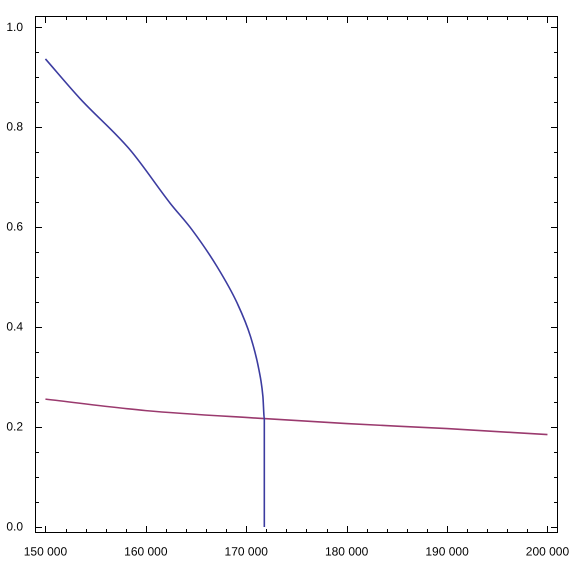  What do you see at coordinates (15, 526) in the screenshot?
I see `y-tick-label: 0.0` at bounding box center [15, 526].